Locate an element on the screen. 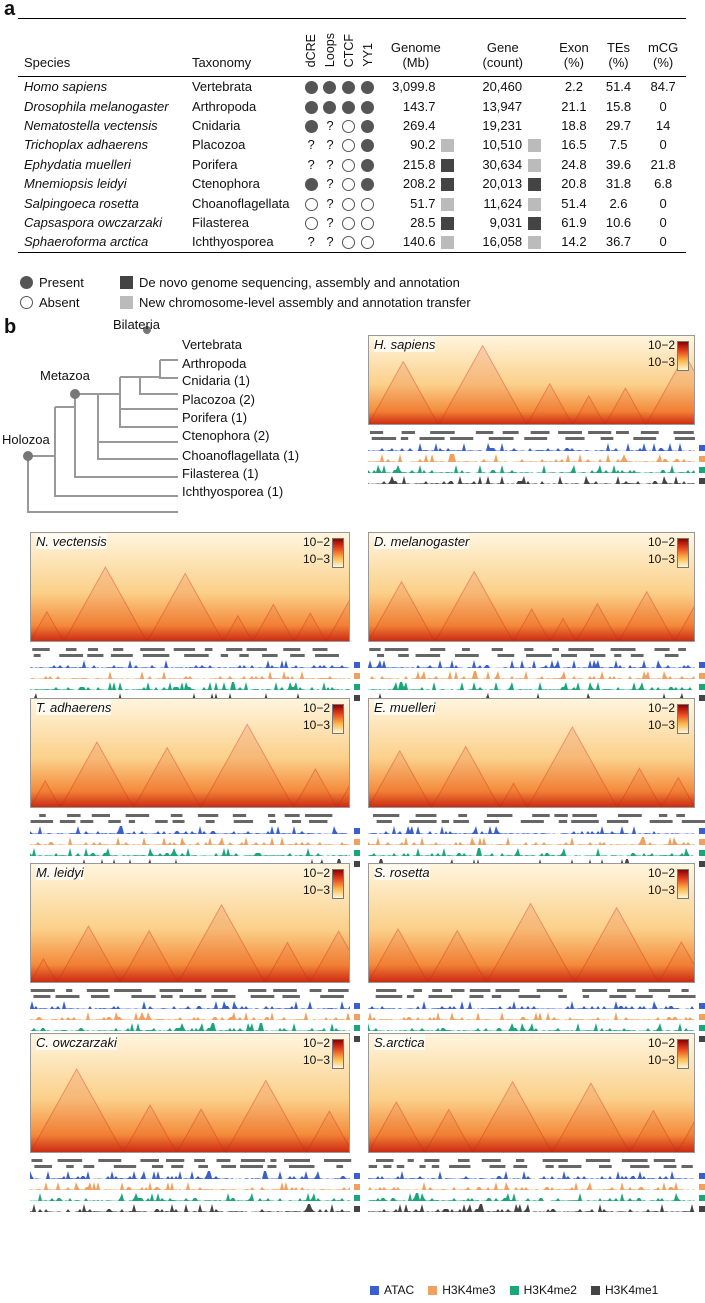 Image resolution: width=705 pixels, height=1303 pixels. mcg-value: 84.7 is located at coordinates (663, 87).